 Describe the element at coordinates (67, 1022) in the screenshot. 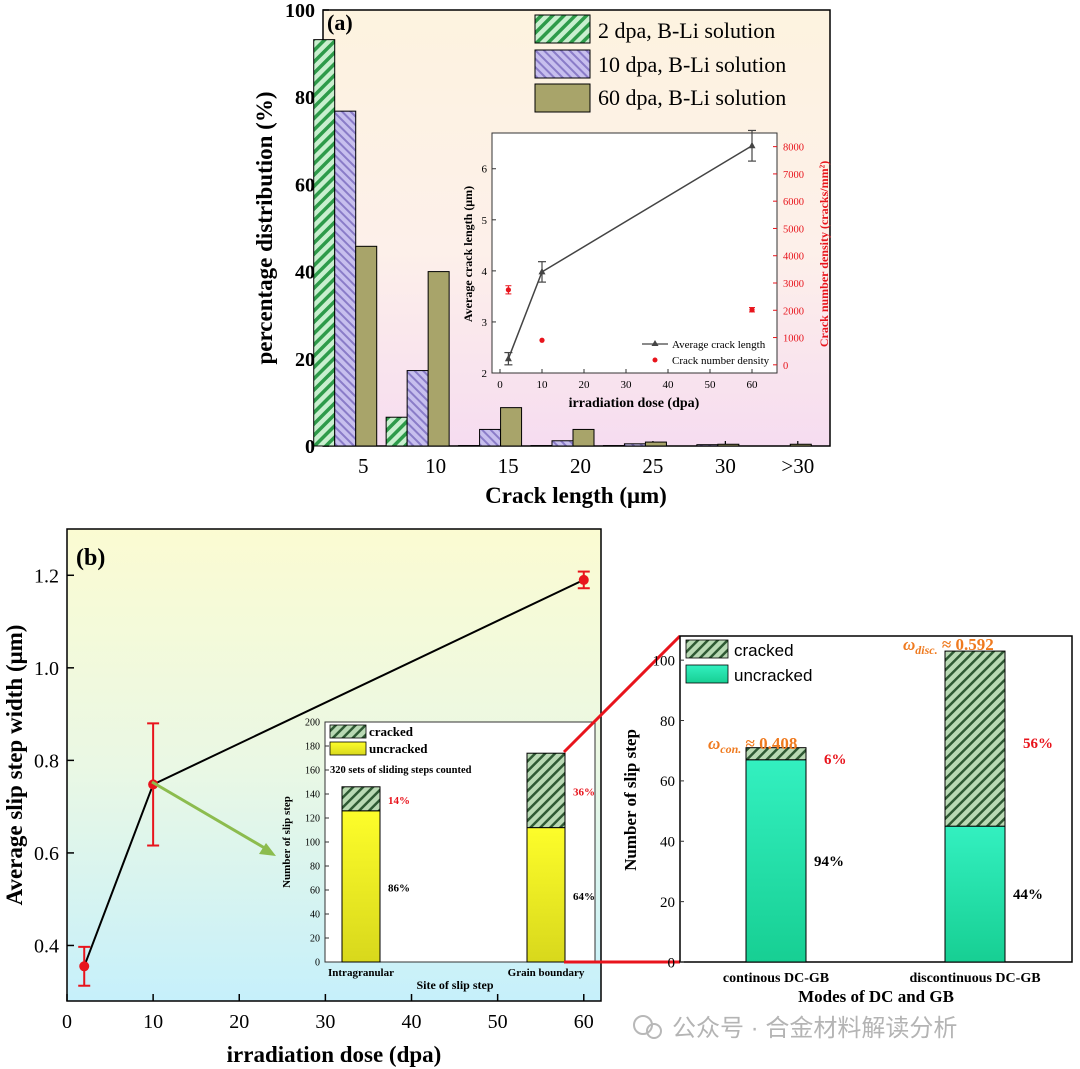

I see `panel-b-xtick-label: 0` at that location.